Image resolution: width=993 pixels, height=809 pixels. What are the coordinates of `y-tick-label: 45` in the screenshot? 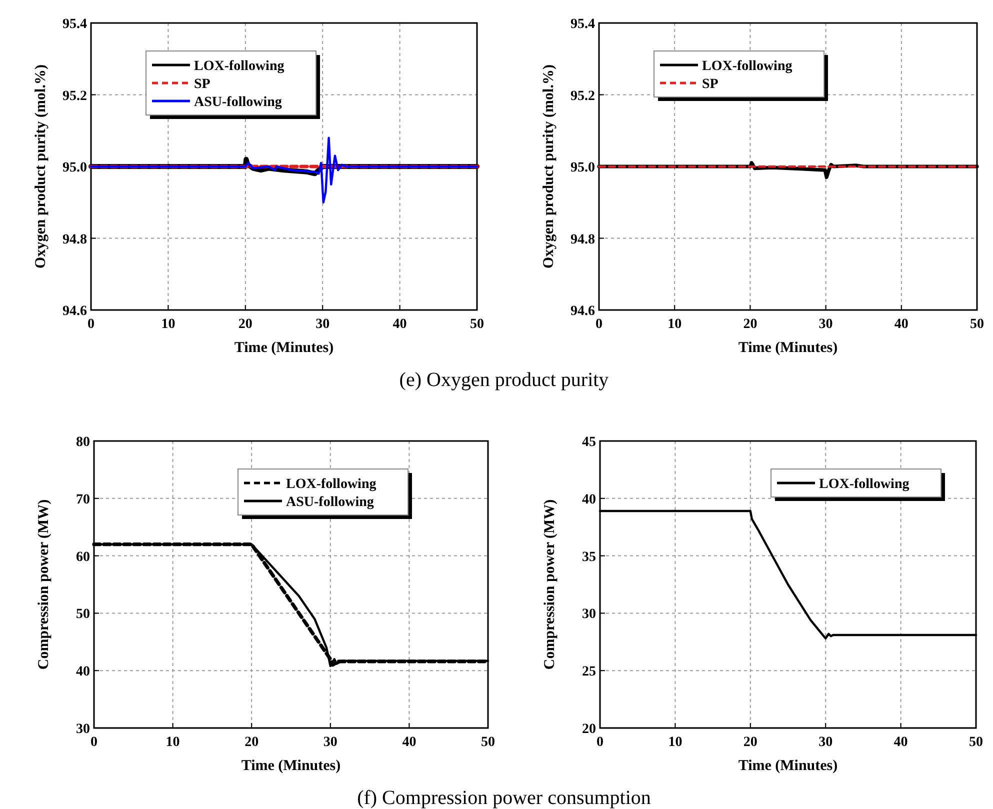 It's located at (589, 442).